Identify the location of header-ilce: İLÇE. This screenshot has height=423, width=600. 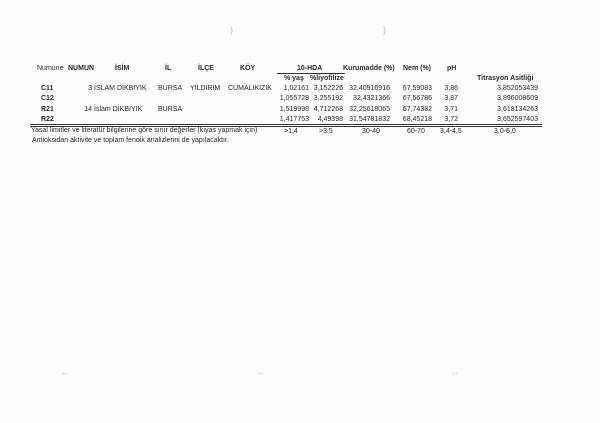
(206, 68).